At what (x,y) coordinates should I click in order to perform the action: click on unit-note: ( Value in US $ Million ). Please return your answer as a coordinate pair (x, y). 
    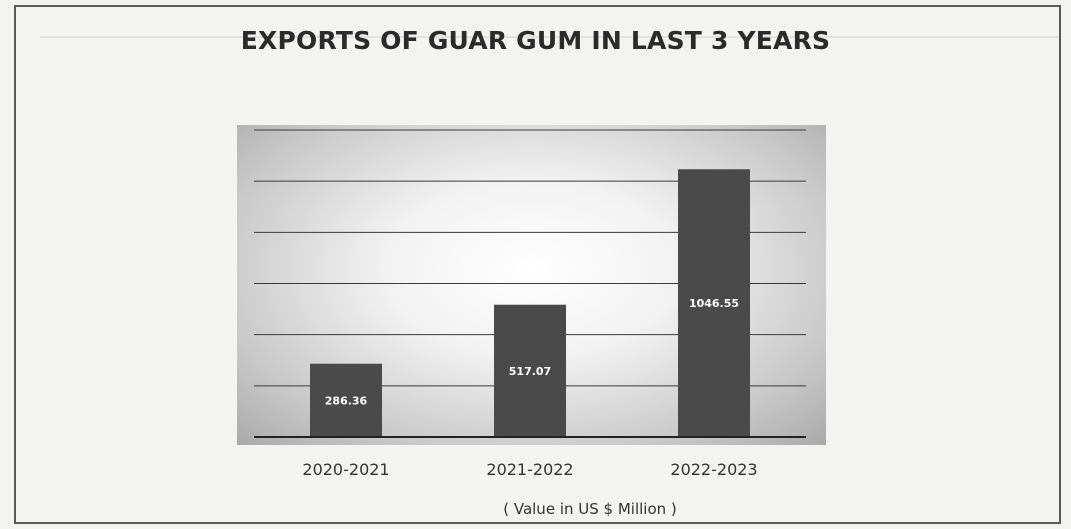
    Looking at the image, I should click on (590, 509).